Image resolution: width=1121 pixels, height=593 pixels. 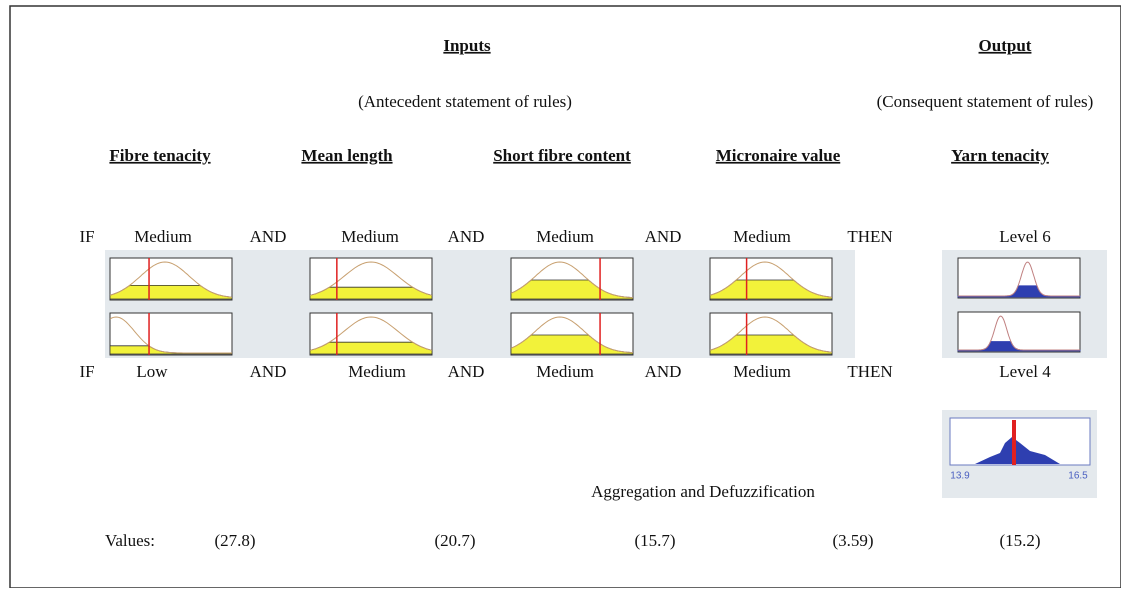 What do you see at coordinates (960, 476) in the screenshot?
I see `axis-min: 13.9` at bounding box center [960, 476].